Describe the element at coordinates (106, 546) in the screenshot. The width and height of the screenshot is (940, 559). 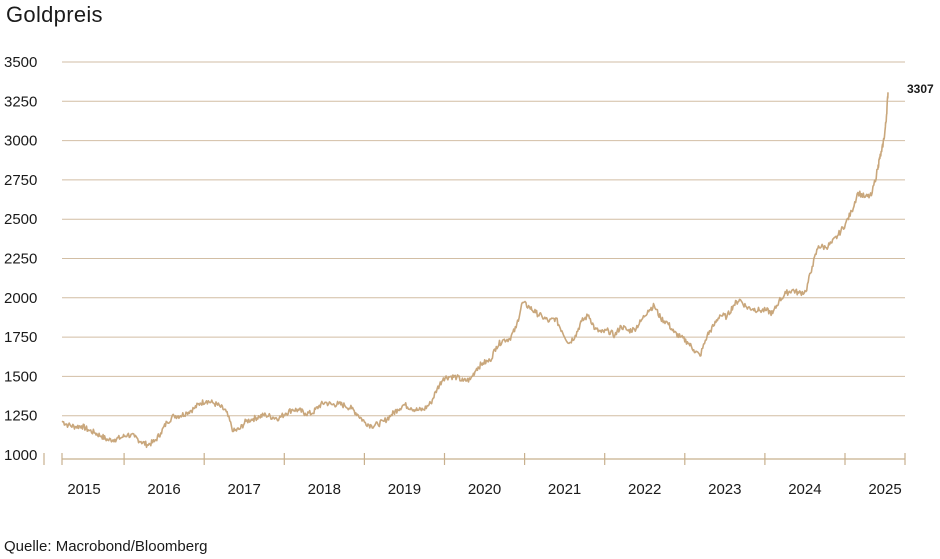
I see `source-note: Quelle: Macrobond/Bloomberg` at that location.